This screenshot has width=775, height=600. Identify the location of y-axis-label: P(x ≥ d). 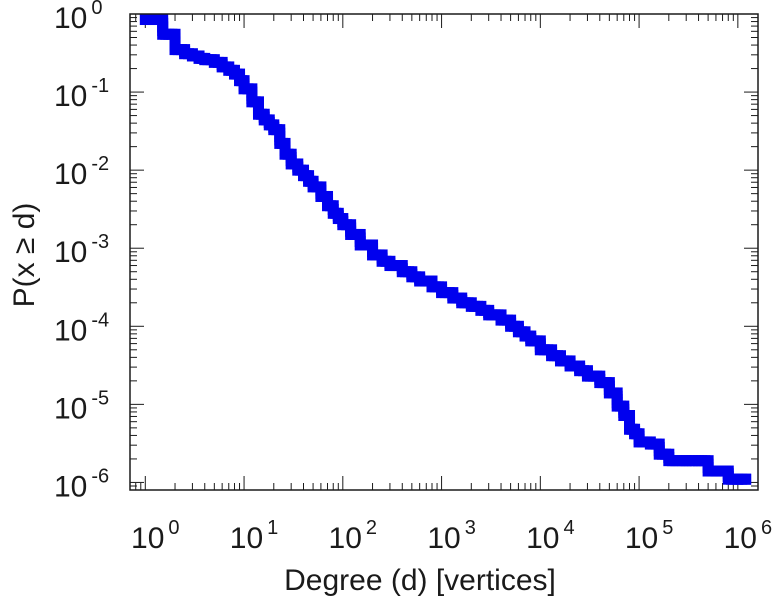
(24, 255).